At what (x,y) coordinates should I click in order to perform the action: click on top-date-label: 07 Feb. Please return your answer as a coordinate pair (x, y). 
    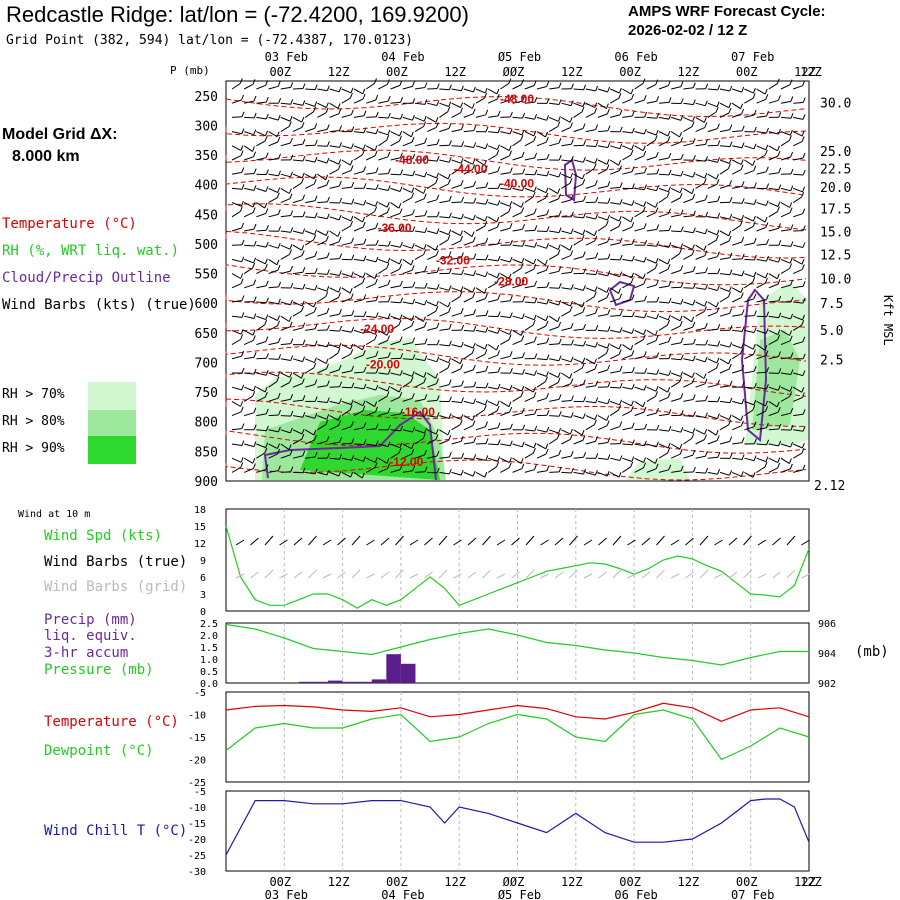
    Looking at the image, I should click on (752, 57).